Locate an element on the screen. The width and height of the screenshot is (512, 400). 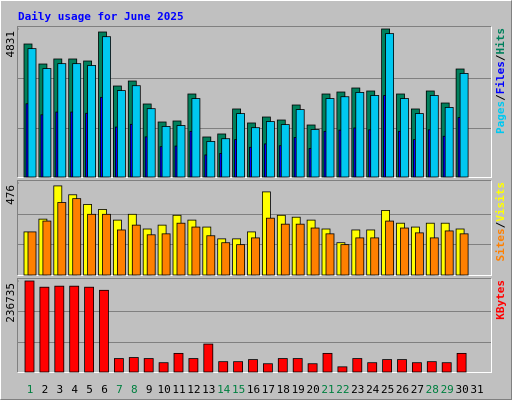
x-tick-label: 14 is located at coordinates (224, 389).